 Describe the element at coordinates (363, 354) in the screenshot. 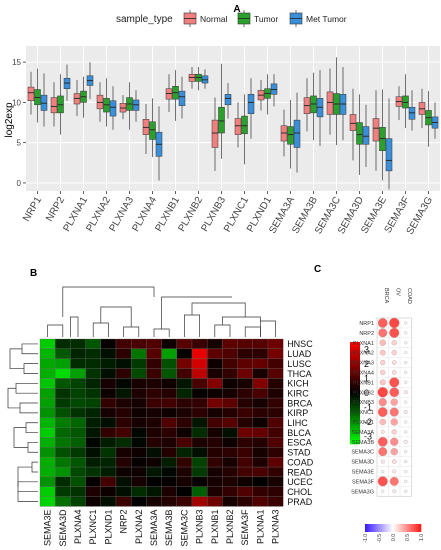

I see `correlation-row-label: PLXNA2` at that location.